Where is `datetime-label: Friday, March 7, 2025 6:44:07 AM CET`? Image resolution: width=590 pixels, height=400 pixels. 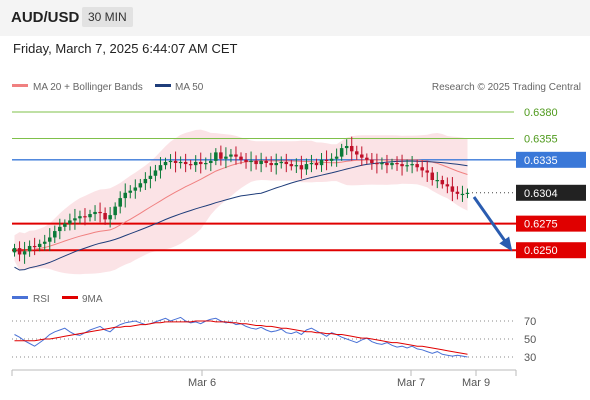
datetime-label: Friday, March 7, 2025 6:44:07 AM CET is located at coordinates (125, 48).